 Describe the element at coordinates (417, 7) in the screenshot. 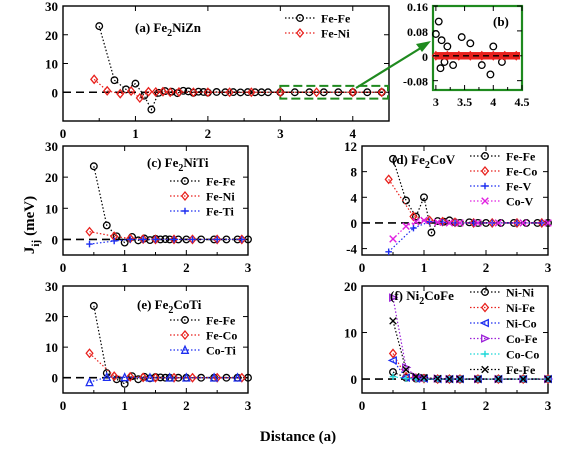

I see `y-tick-label: 0.16` at that location.